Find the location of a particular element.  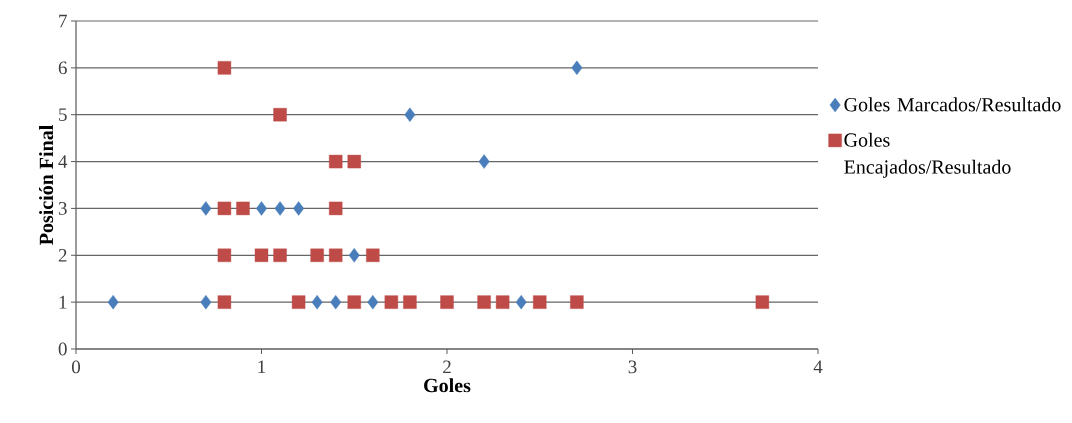

x-tick-label: 4 is located at coordinates (818, 367).